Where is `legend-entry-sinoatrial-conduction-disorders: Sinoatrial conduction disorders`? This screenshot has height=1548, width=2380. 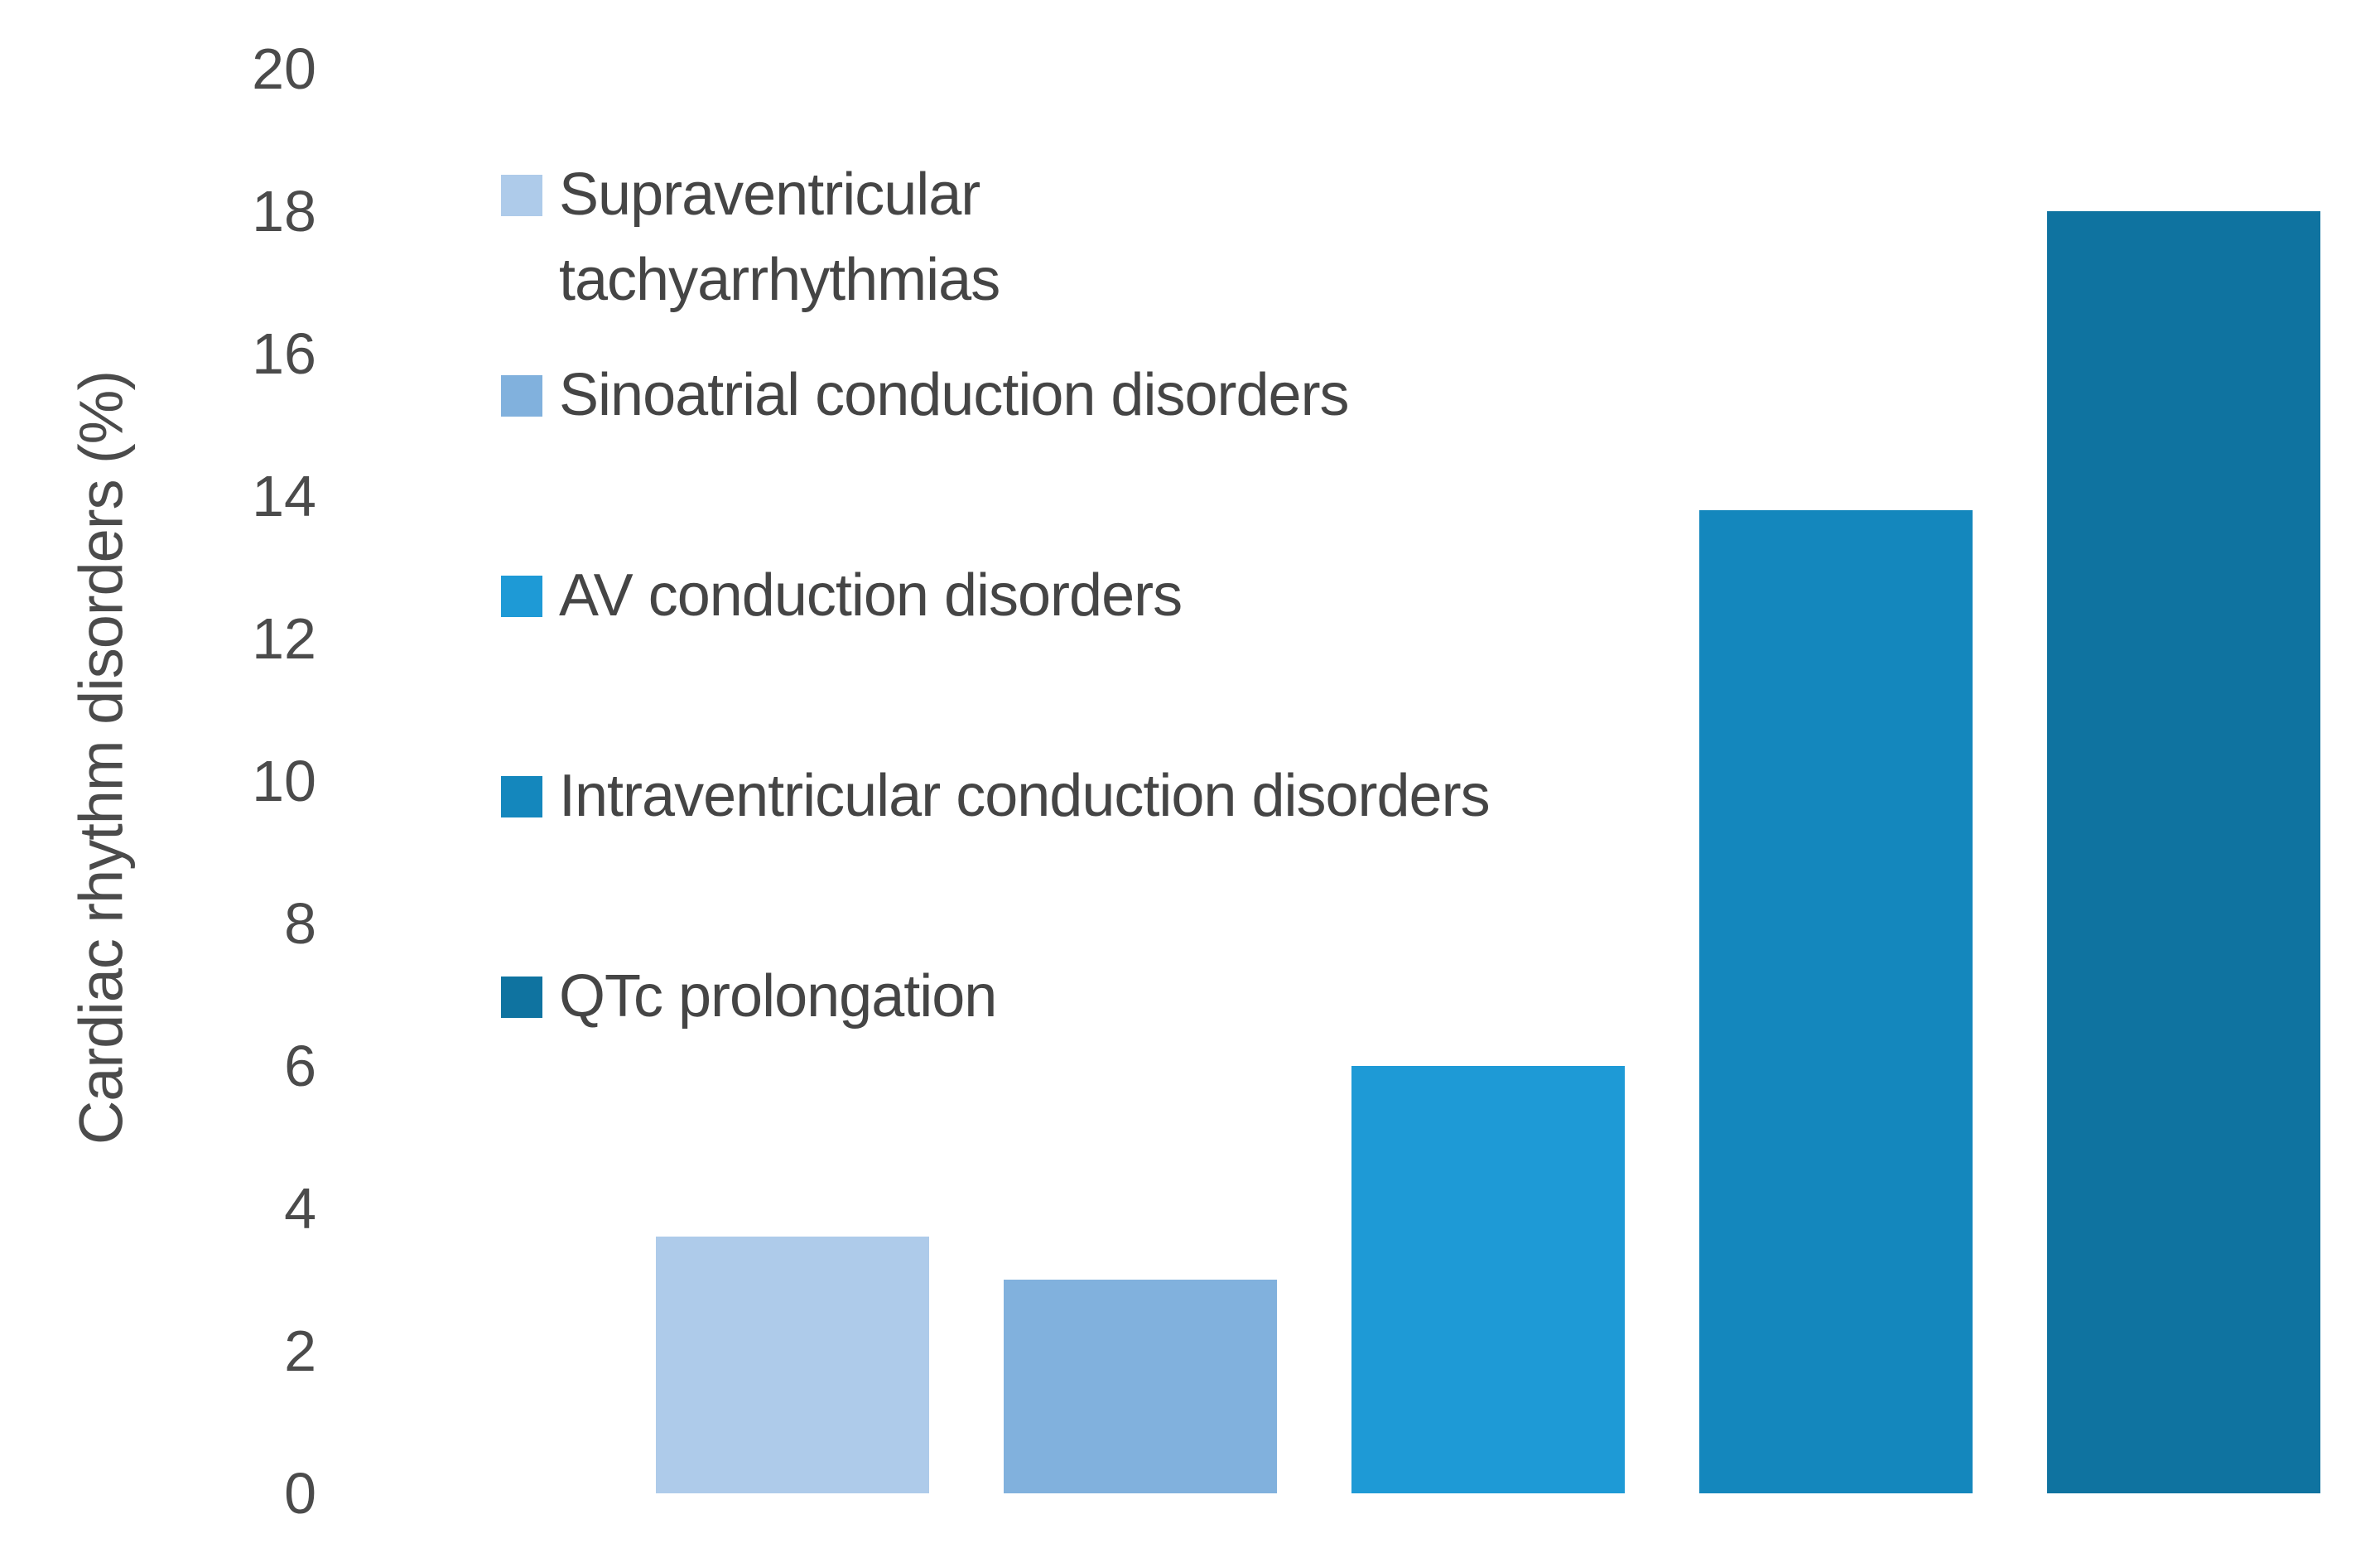 legend-entry-sinoatrial-conduction-disorders: Sinoatrial conduction disorders is located at coordinates (925, 395).